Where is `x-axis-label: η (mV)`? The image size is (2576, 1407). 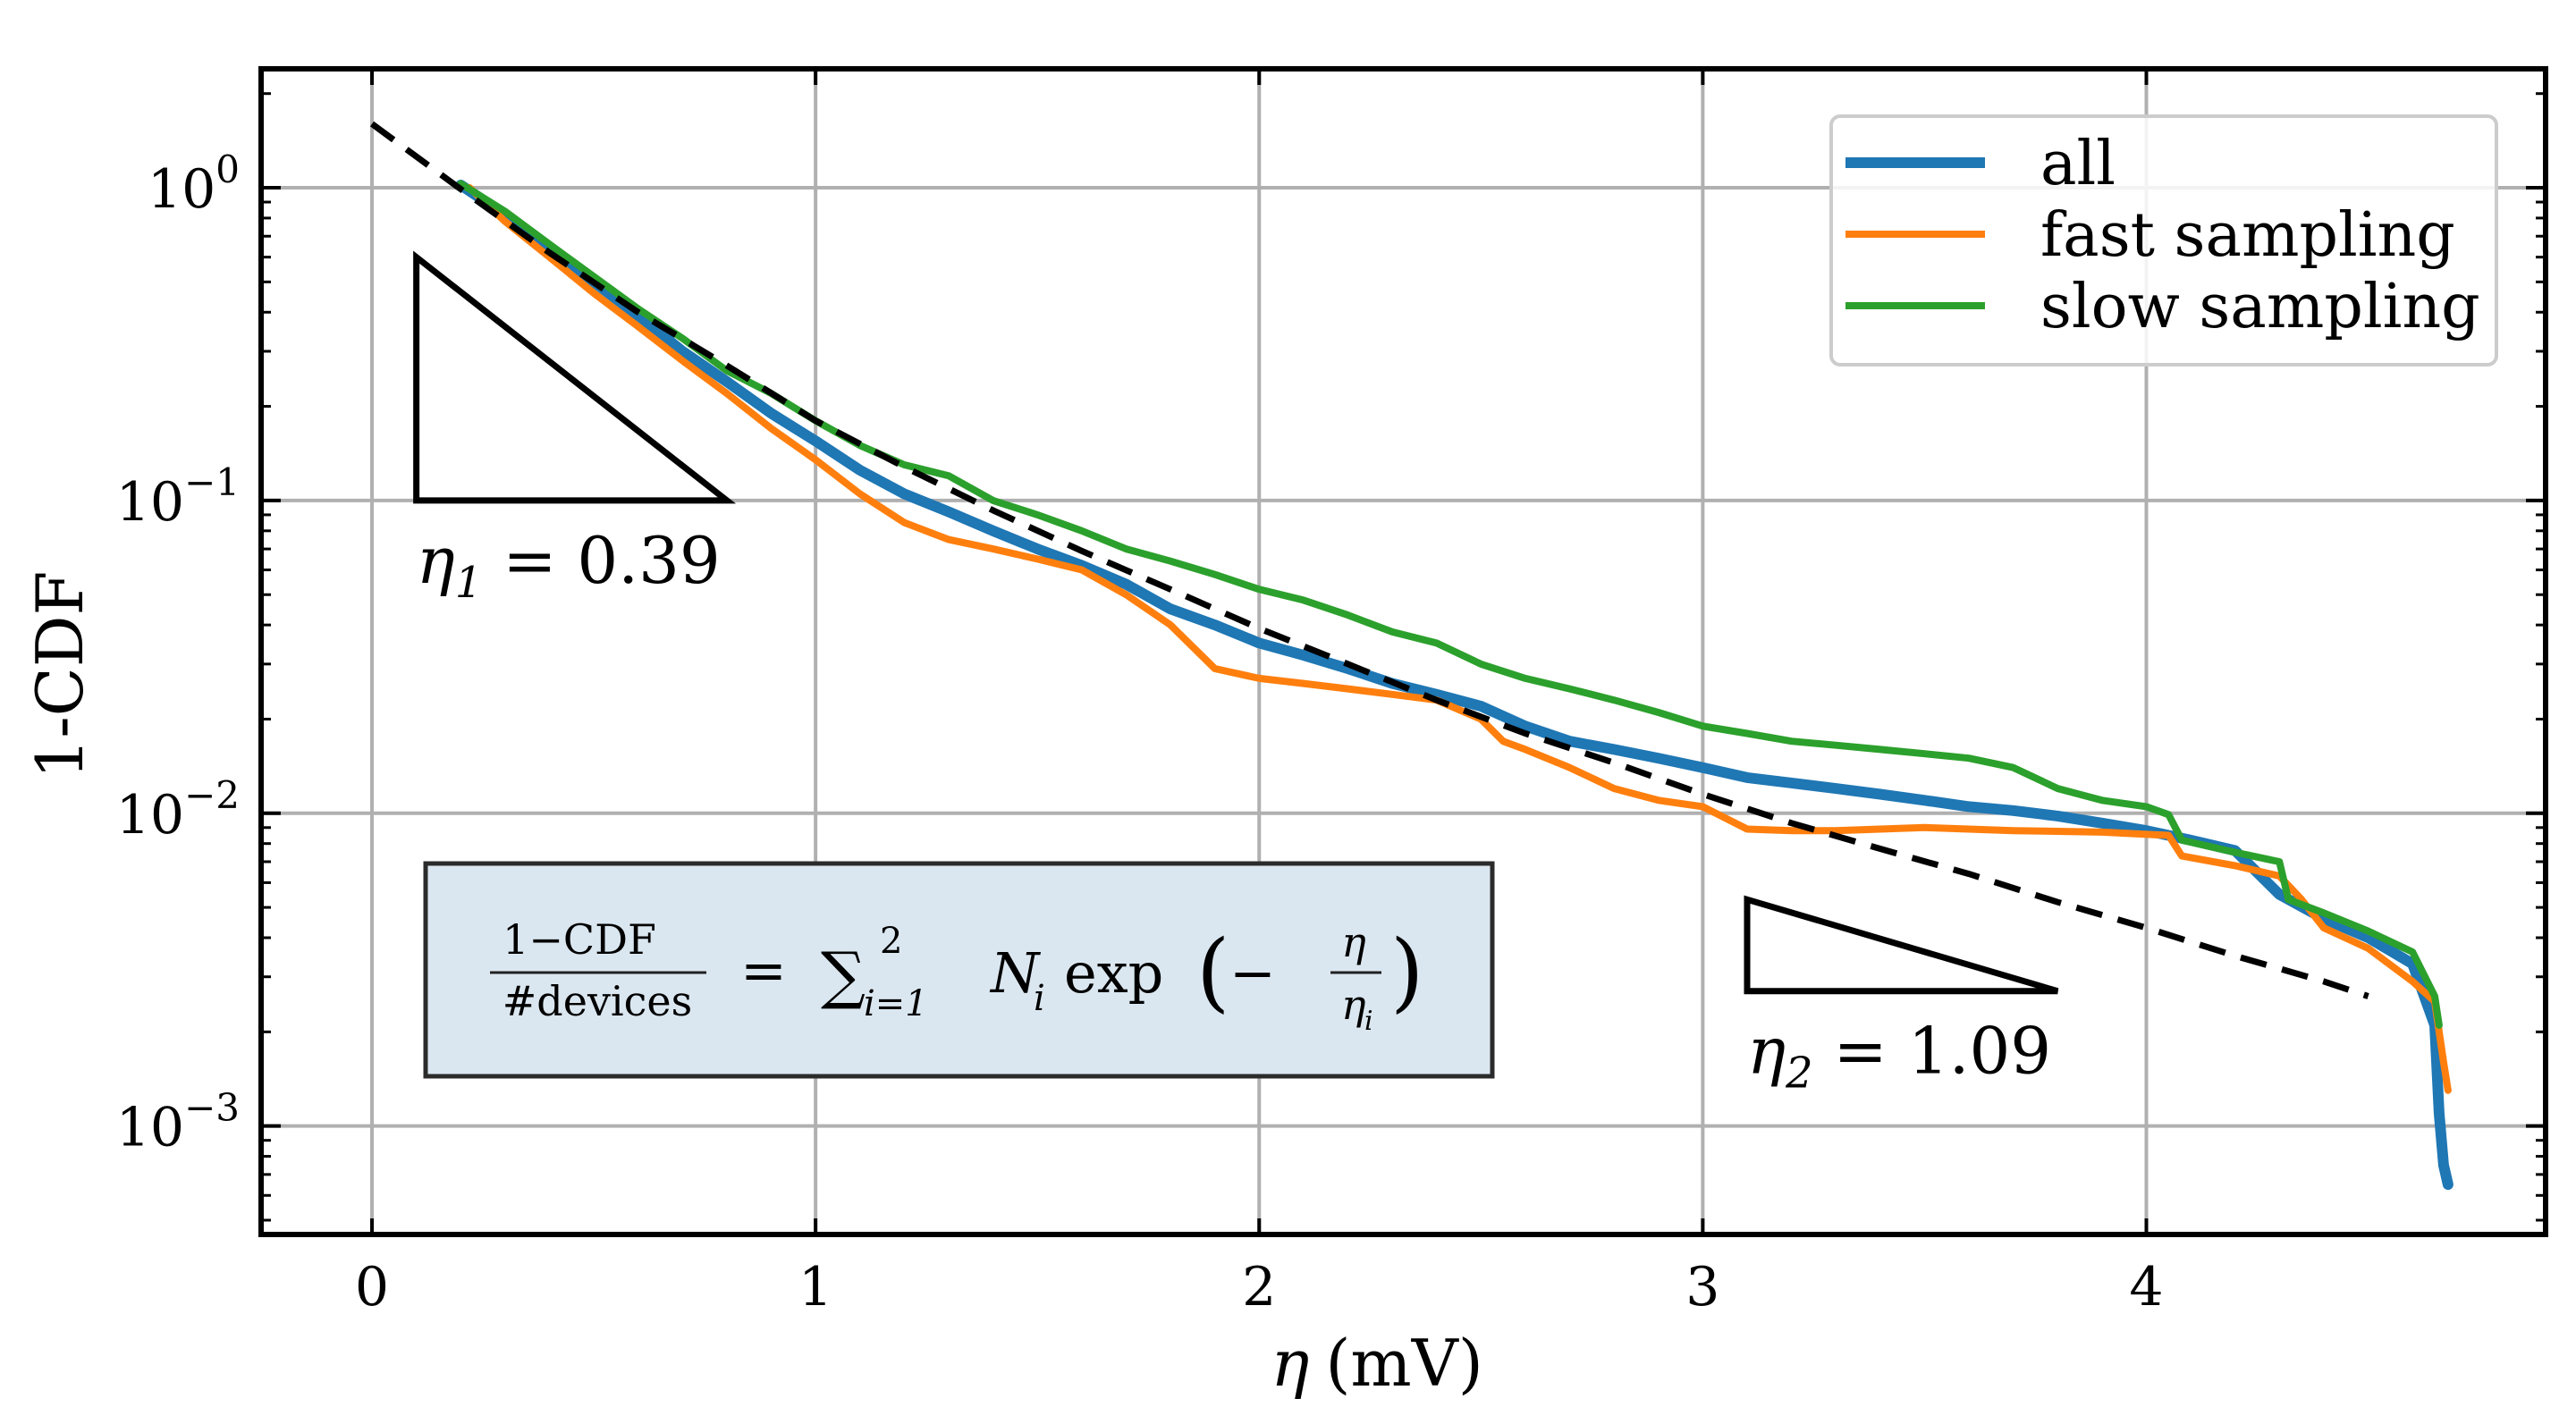
x-axis-label: η (mV) is located at coordinates (1377, 1363).